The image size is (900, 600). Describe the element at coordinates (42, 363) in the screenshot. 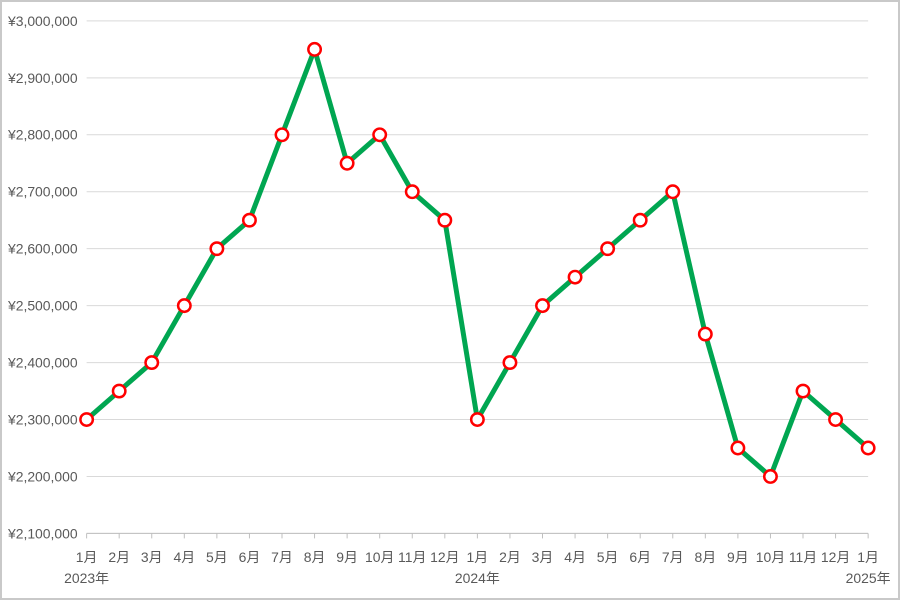

I see `y-axis-tick-label: ¥2,400,000` at that location.